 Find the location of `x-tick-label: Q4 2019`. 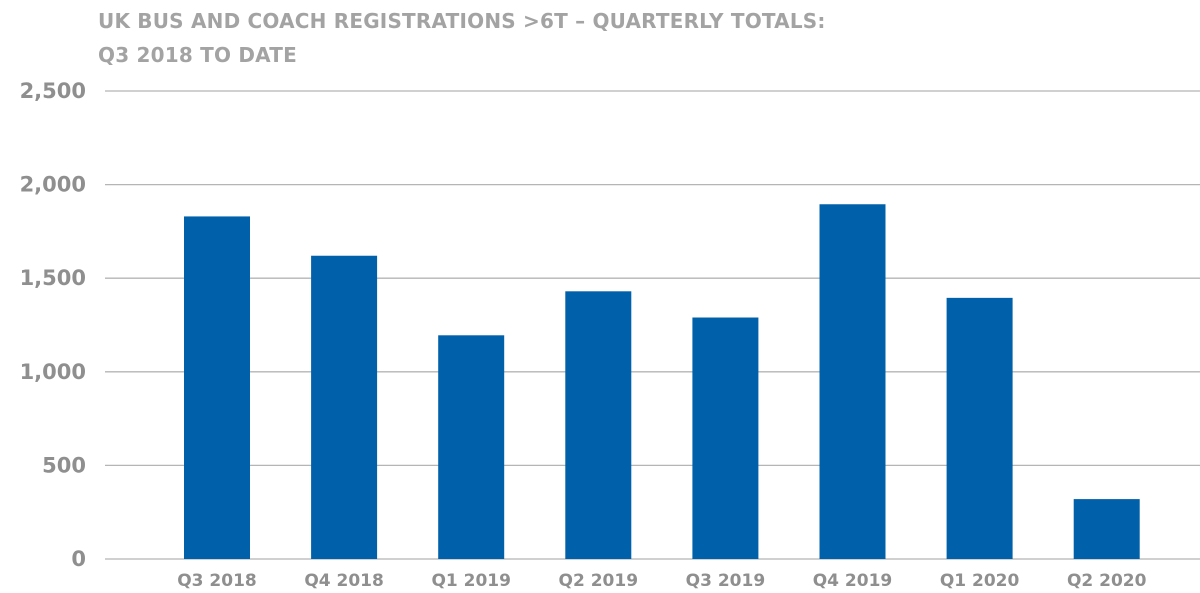

x-tick-label: Q4 2019 is located at coordinates (853, 581).